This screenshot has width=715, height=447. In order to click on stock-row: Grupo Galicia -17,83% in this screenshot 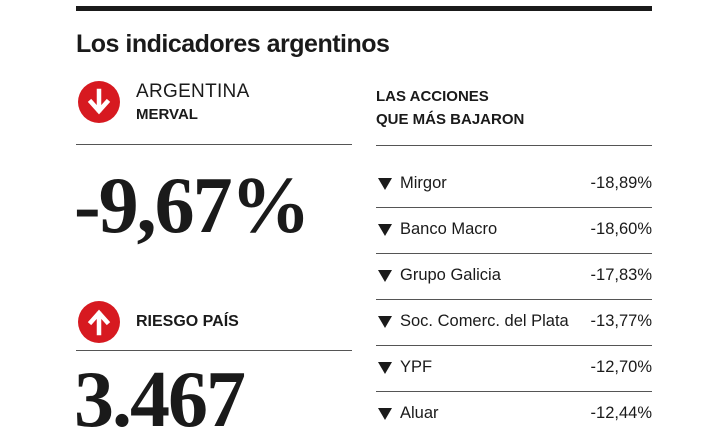, I will do `click(514, 277)`.